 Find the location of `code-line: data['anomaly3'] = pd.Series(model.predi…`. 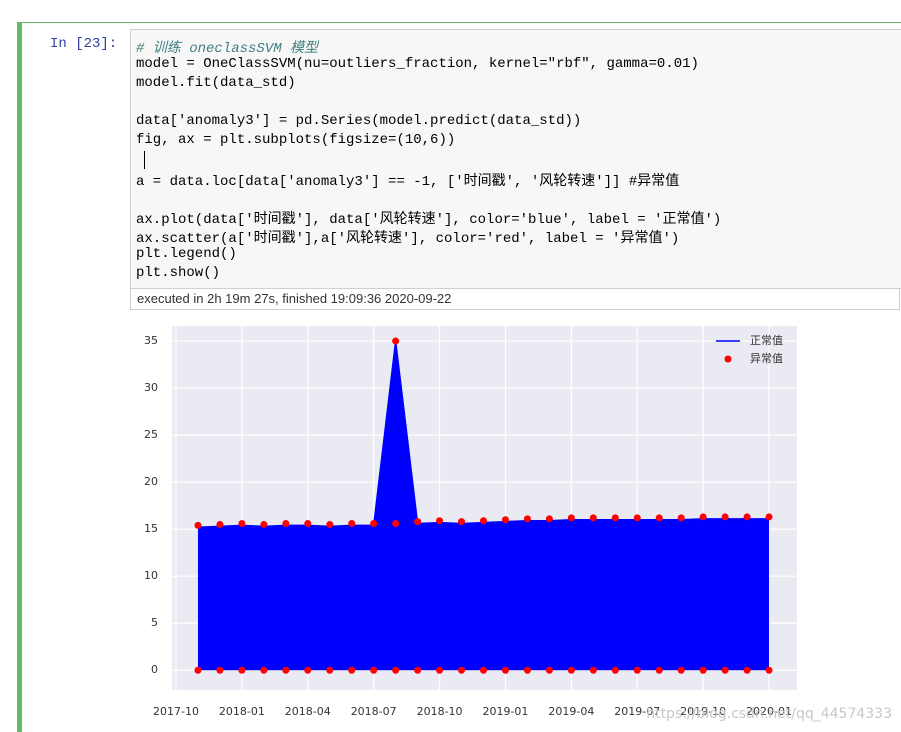

code-line: data['anomaly3'] = pd.Series(model.predi… is located at coordinates (359, 121).